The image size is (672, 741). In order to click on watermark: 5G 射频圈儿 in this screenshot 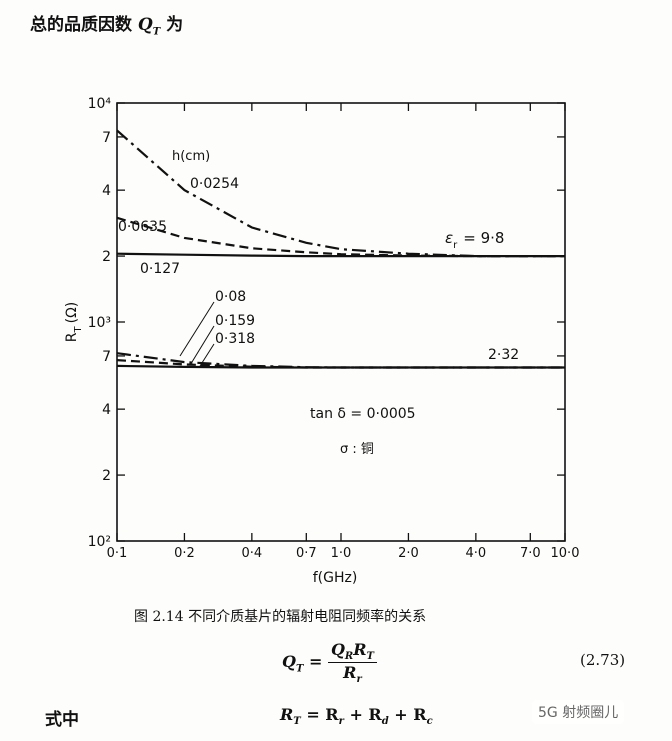, I will do `click(578, 712)`.